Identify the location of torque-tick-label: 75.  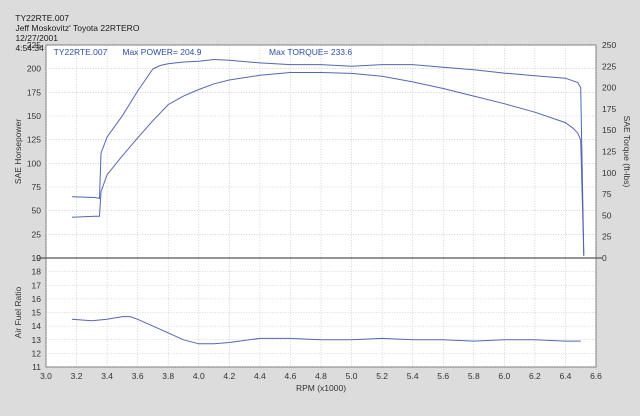
(607, 194).